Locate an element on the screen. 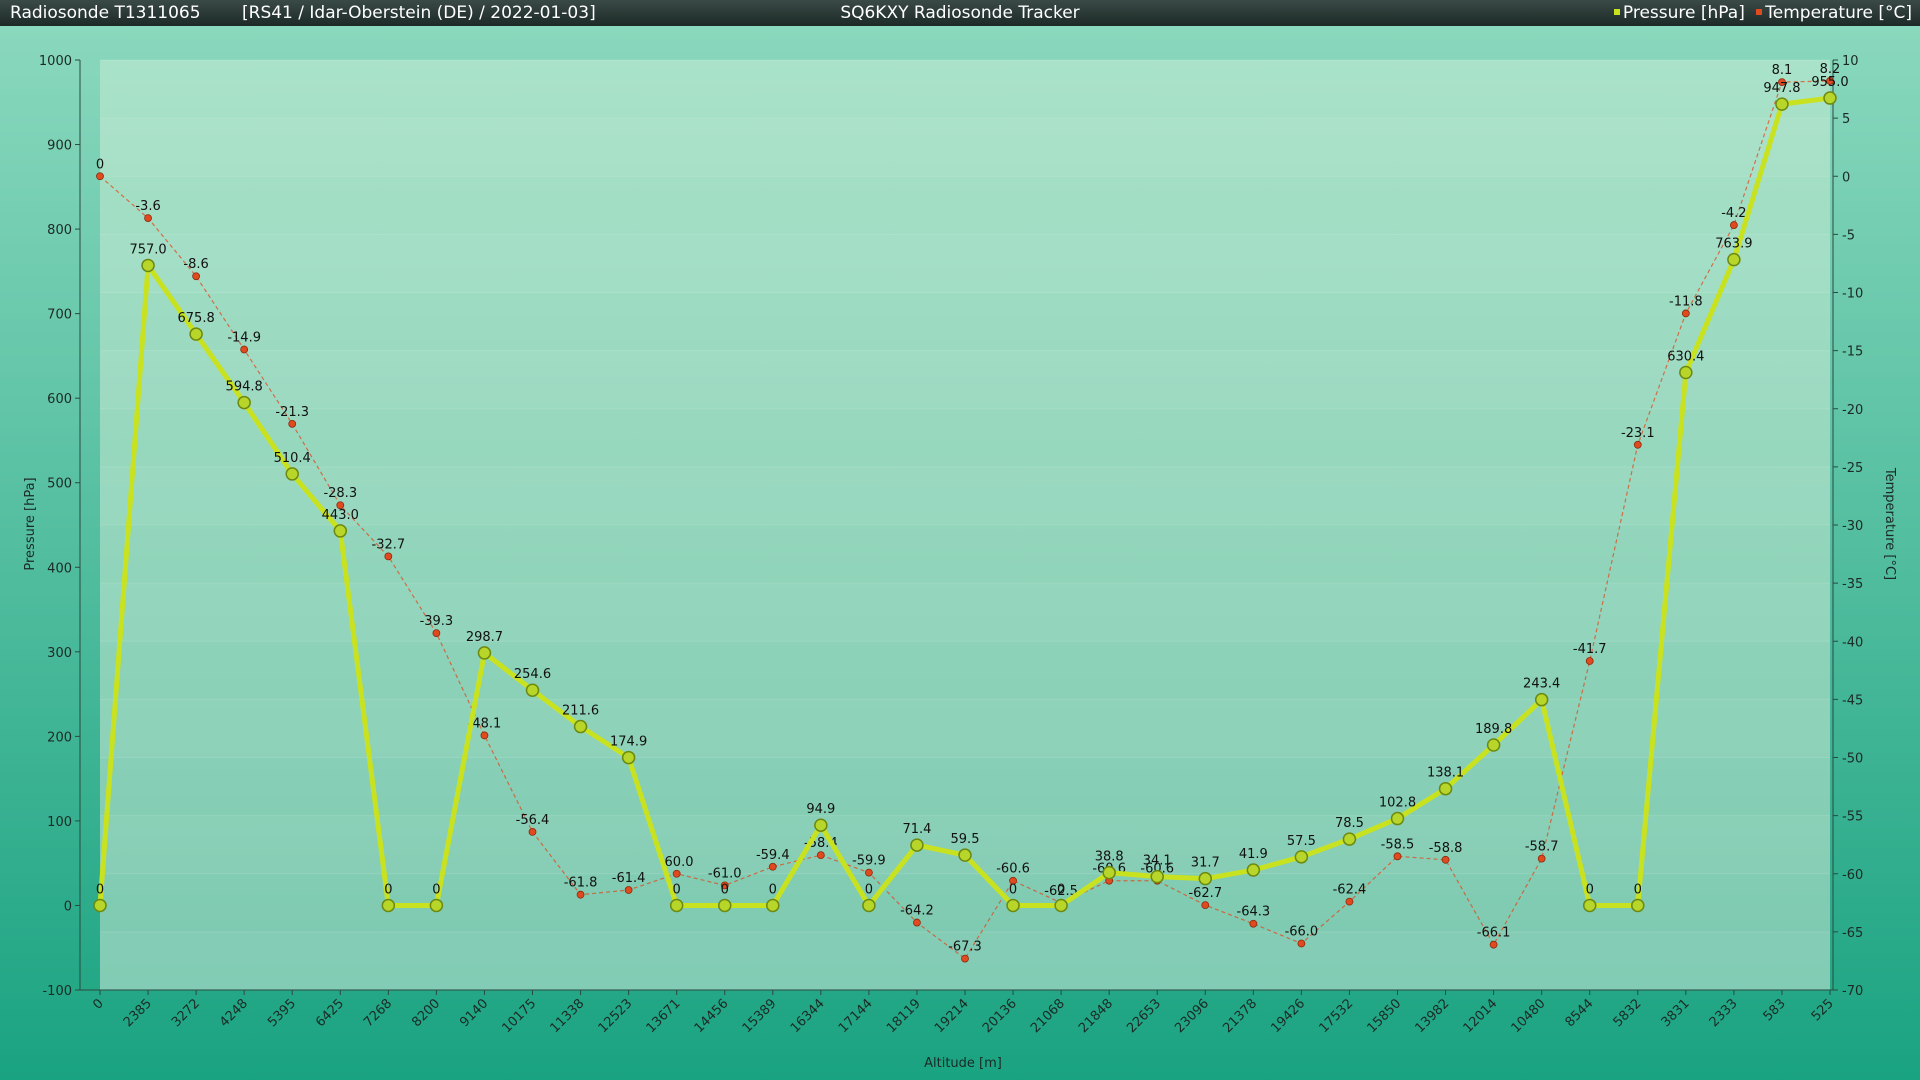 Image resolution: width=1920 pixels, height=1080 pixels. temperature-data-label: -66.1 is located at coordinates (1494, 933).